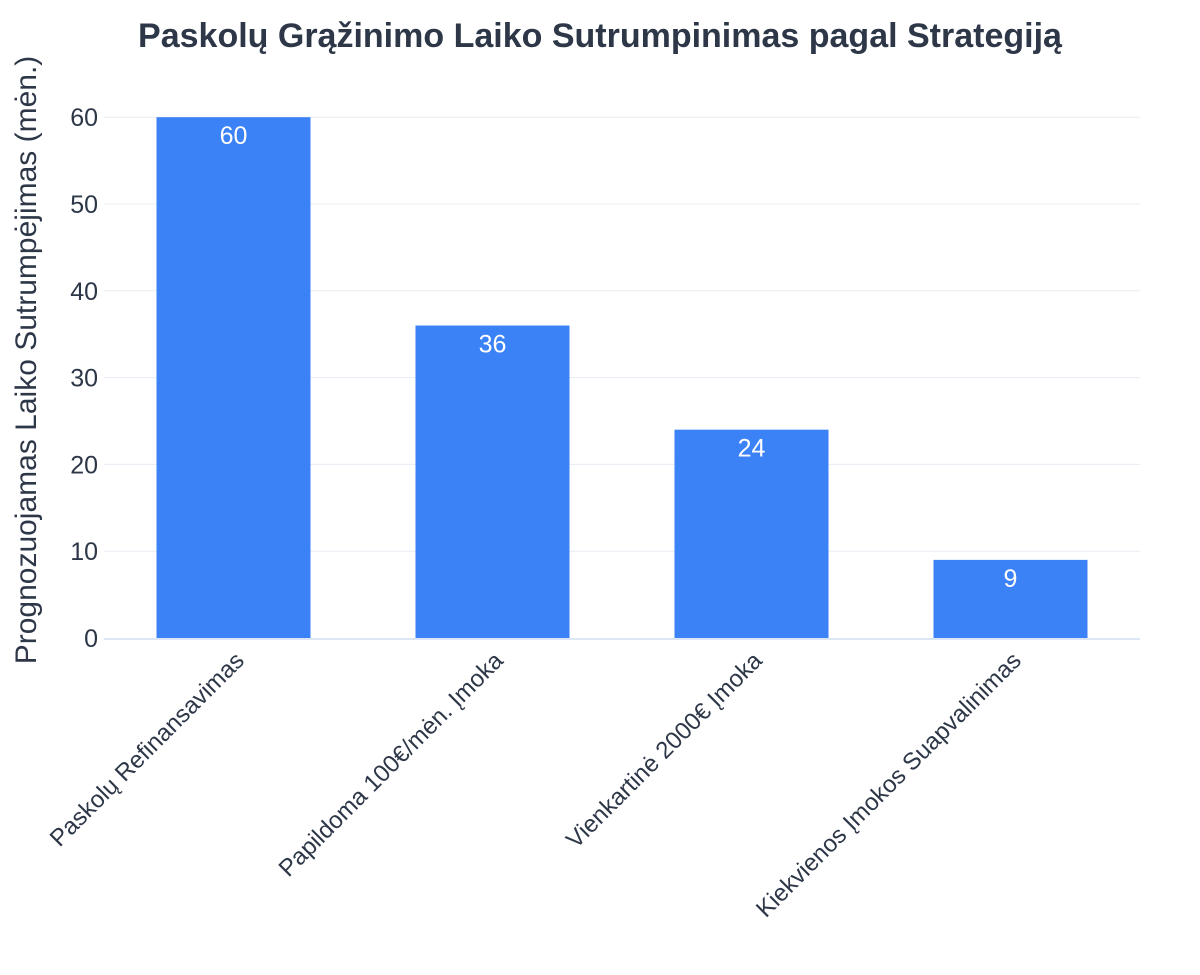 The height and width of the screenshot is (975, 1200). I want to click on y-tick-label: 30, so click(84, 379).